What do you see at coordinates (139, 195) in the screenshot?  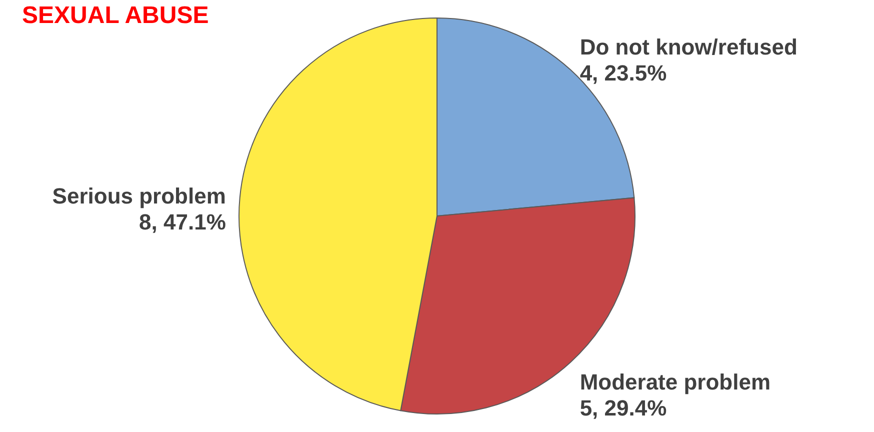 I see `slice-label: Serious problem` at bounding box center [139, 195].